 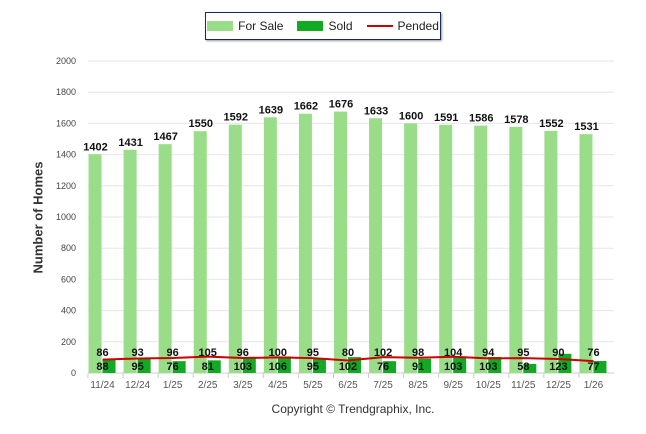 I want to click on label-pended: 86, so click(x=102, y=353).